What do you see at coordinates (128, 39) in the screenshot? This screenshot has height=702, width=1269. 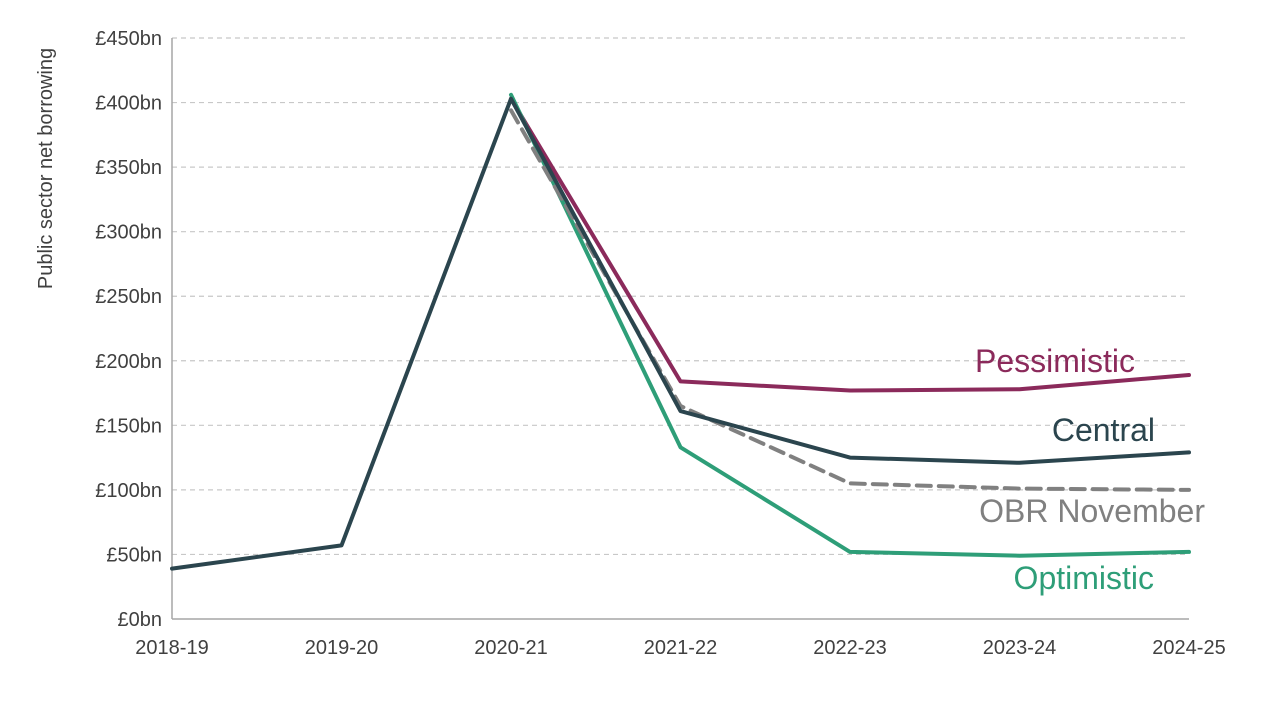 I see `y-tick-label: £450bn` at bounding box center [128, 39].